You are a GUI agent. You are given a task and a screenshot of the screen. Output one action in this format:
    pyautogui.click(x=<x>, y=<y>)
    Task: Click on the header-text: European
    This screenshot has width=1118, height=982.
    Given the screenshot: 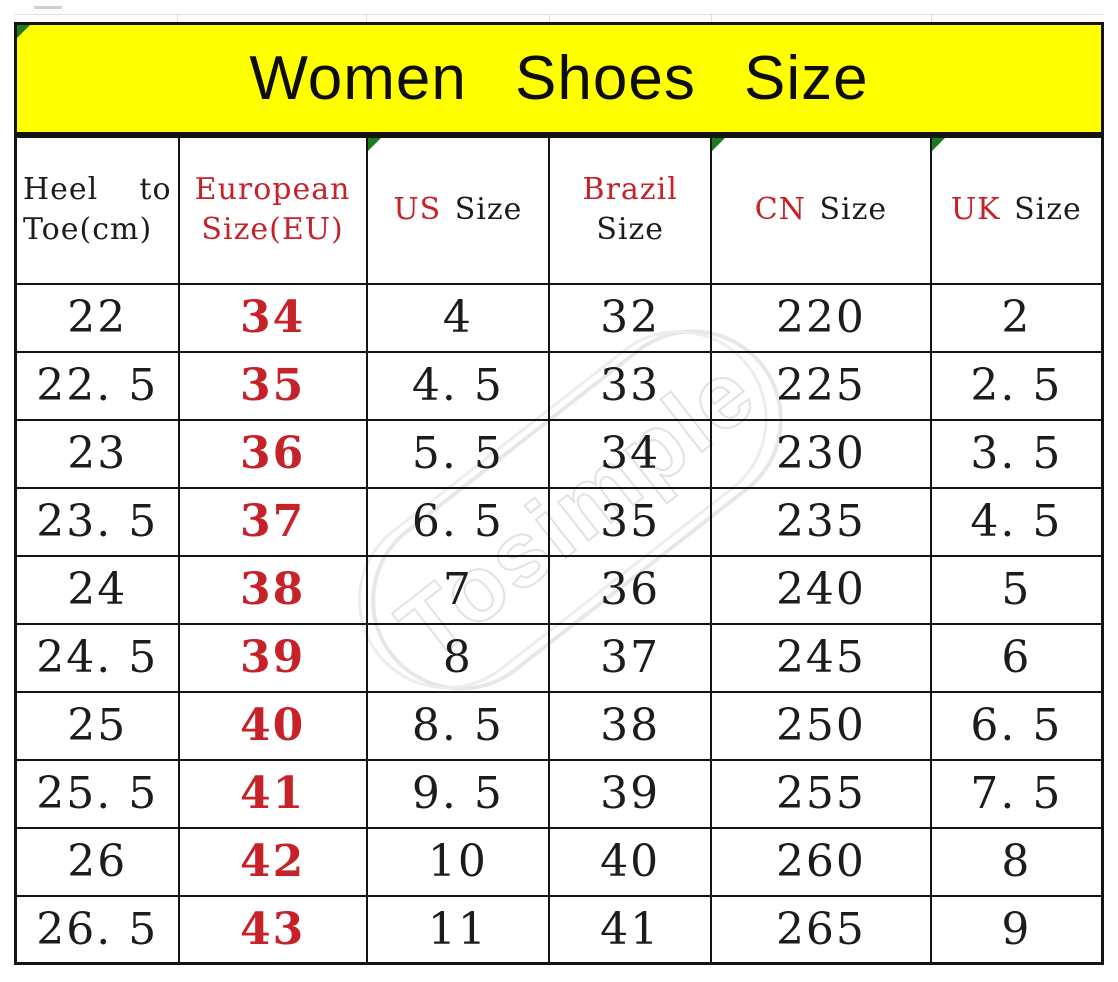 What is the action you would take?
    pyautogui.click(x=272, y=189)
    